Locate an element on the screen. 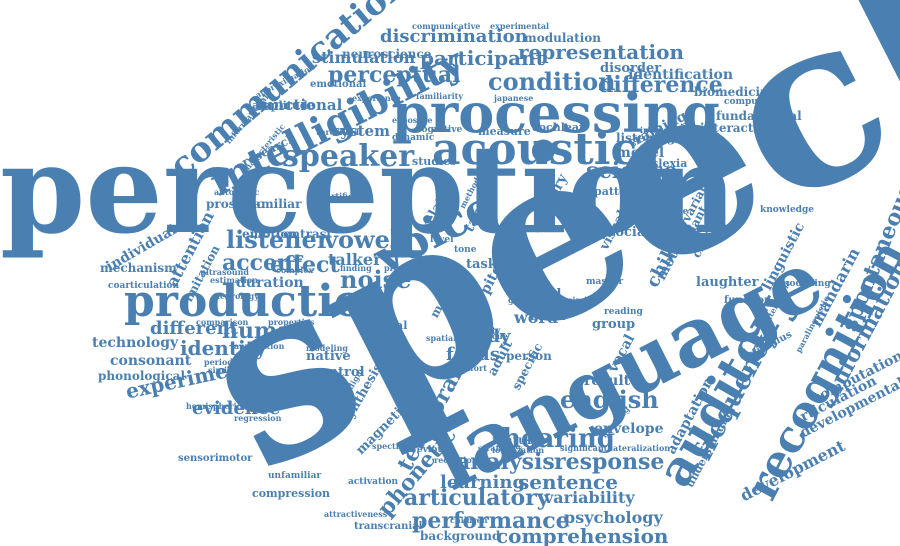  word: reading is located at coordinates (623, 312).